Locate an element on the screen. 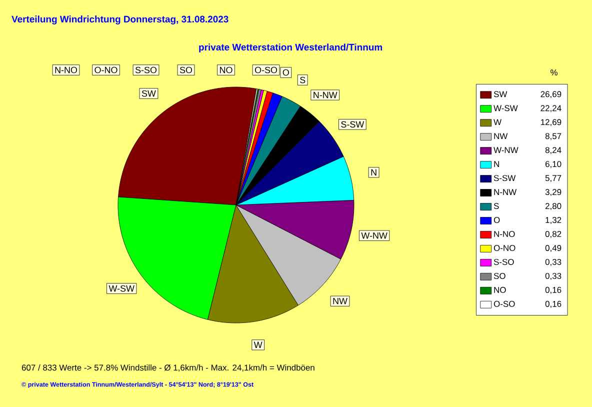 The width and height of the screenshot is (592, 407). legend-label: N-NO is located at coordinates (504, 234).